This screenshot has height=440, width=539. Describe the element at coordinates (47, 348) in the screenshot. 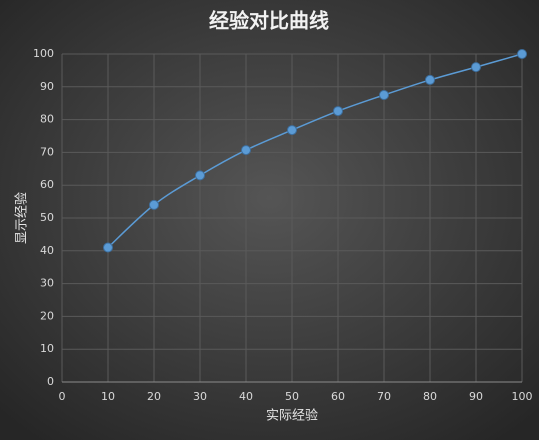

I see `y-tick-label: 10` at that location.